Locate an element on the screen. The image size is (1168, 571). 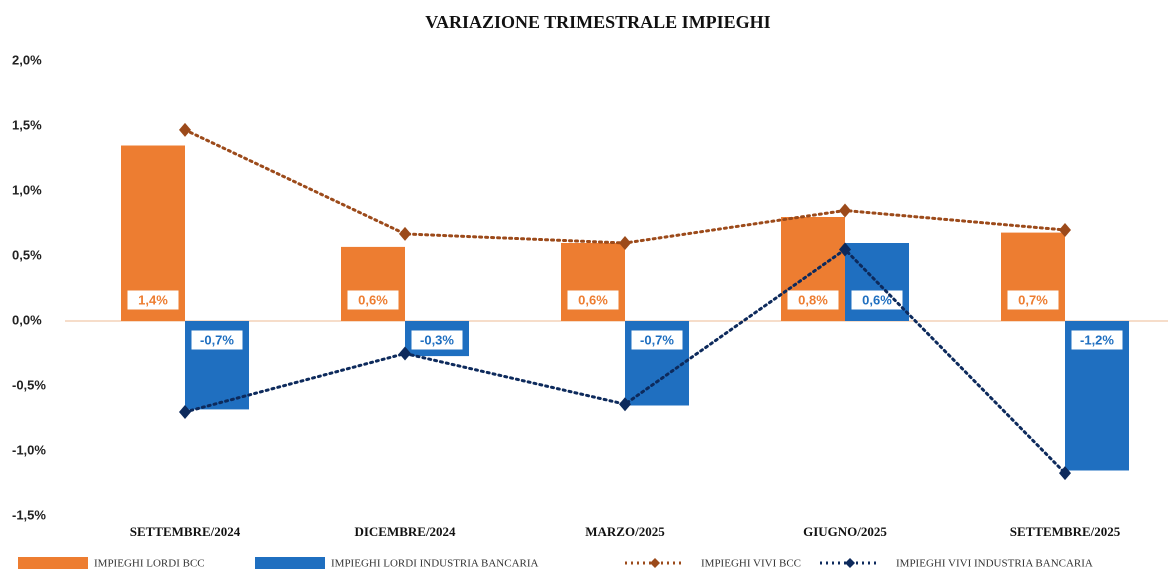
value-label: 0,7% is located at coordinates (1033, 299).